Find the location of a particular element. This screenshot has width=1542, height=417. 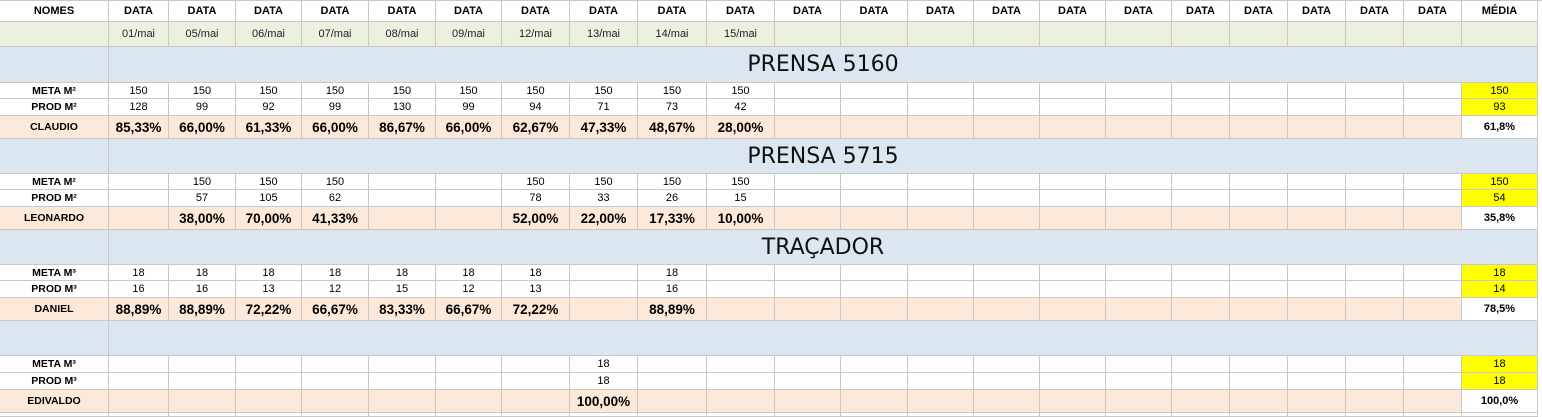

header-data-2: DATA is located at coordinates (202, 11).